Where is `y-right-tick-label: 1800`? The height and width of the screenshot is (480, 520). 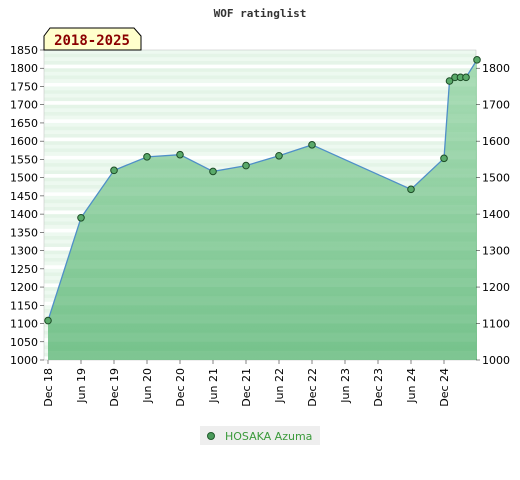 y-right-tick-label: 1800 is located at coordinates (496, 68).